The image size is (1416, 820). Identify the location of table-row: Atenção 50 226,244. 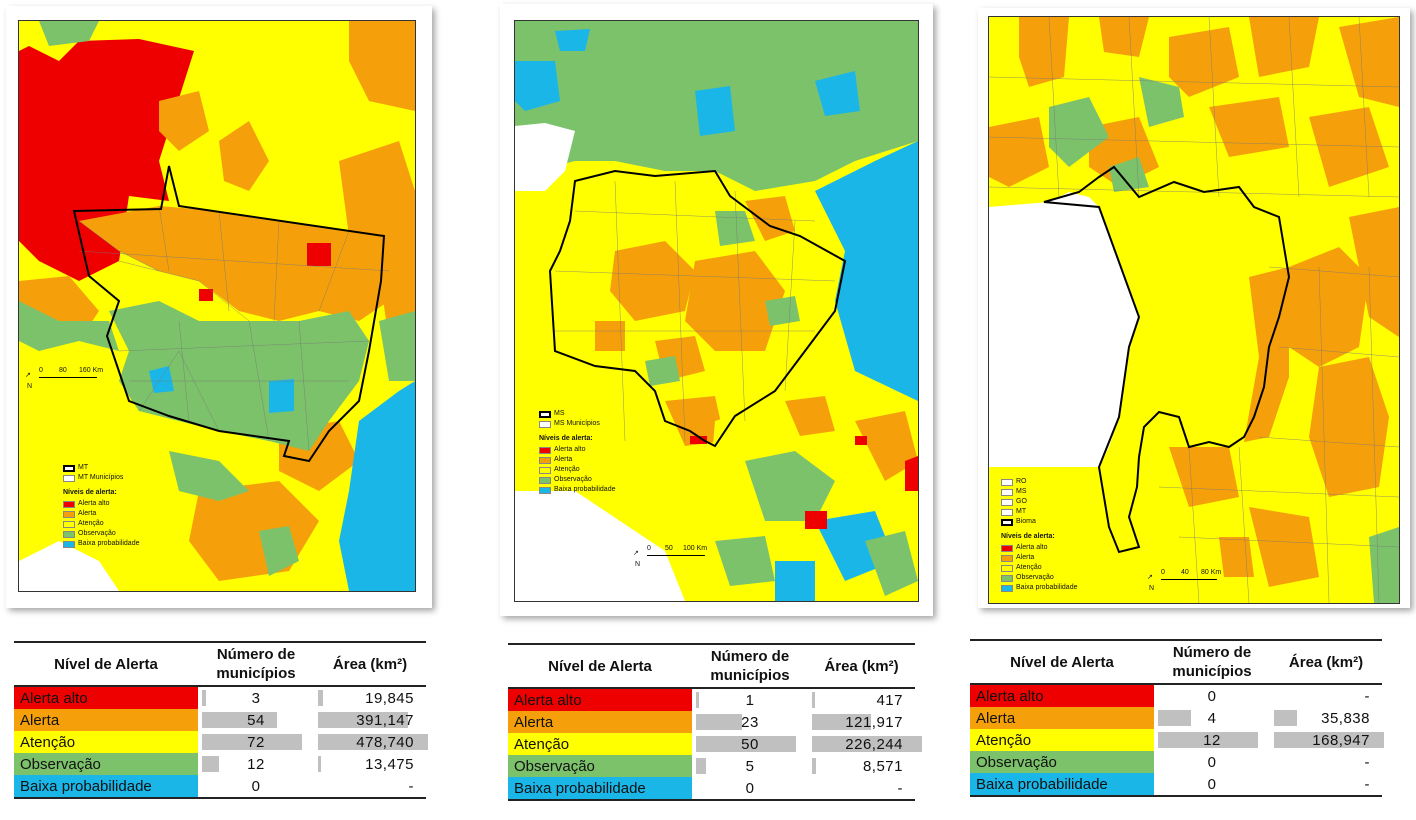
(715, 744).